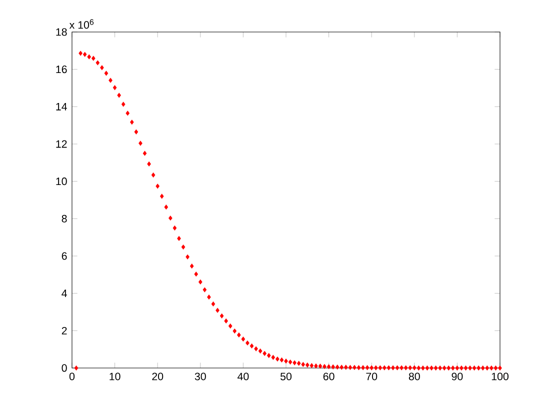 The height and width of the screenshot is (414, 553). What do you see at coordinates (115, 376) in the screenshot?
I see `x-tick-label: 10` at bounding box center [115, 376].